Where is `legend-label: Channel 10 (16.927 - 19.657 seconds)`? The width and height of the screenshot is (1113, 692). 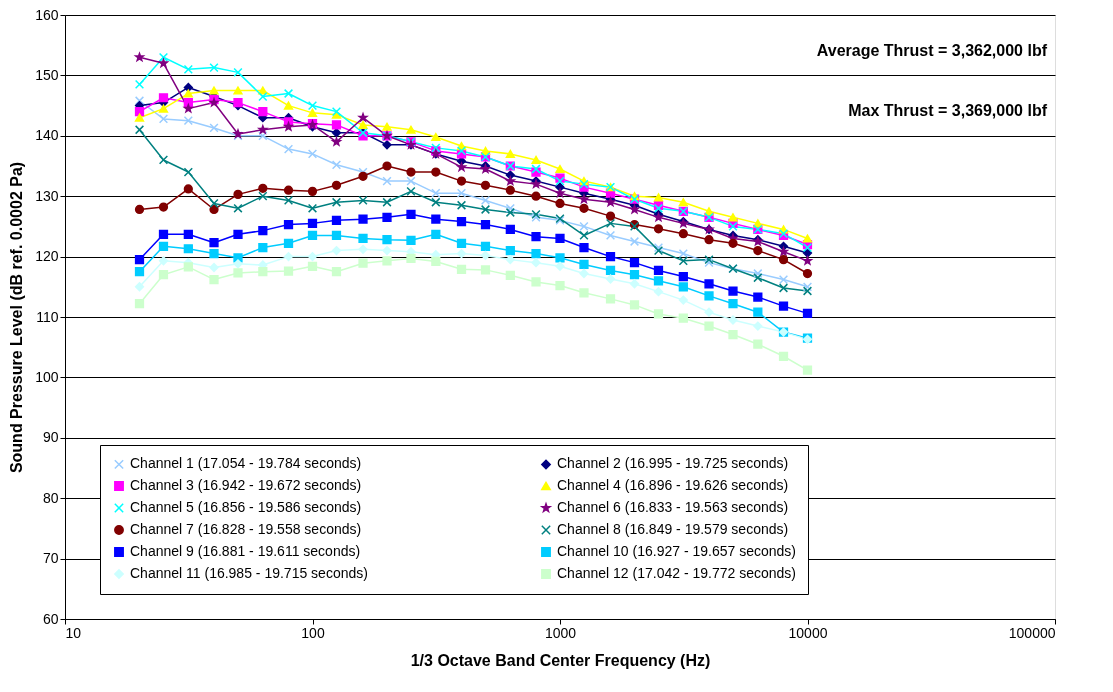 legend-label: Channel 10 (16.927 - 19.657 seconds) is located at coordinates (676, 551).